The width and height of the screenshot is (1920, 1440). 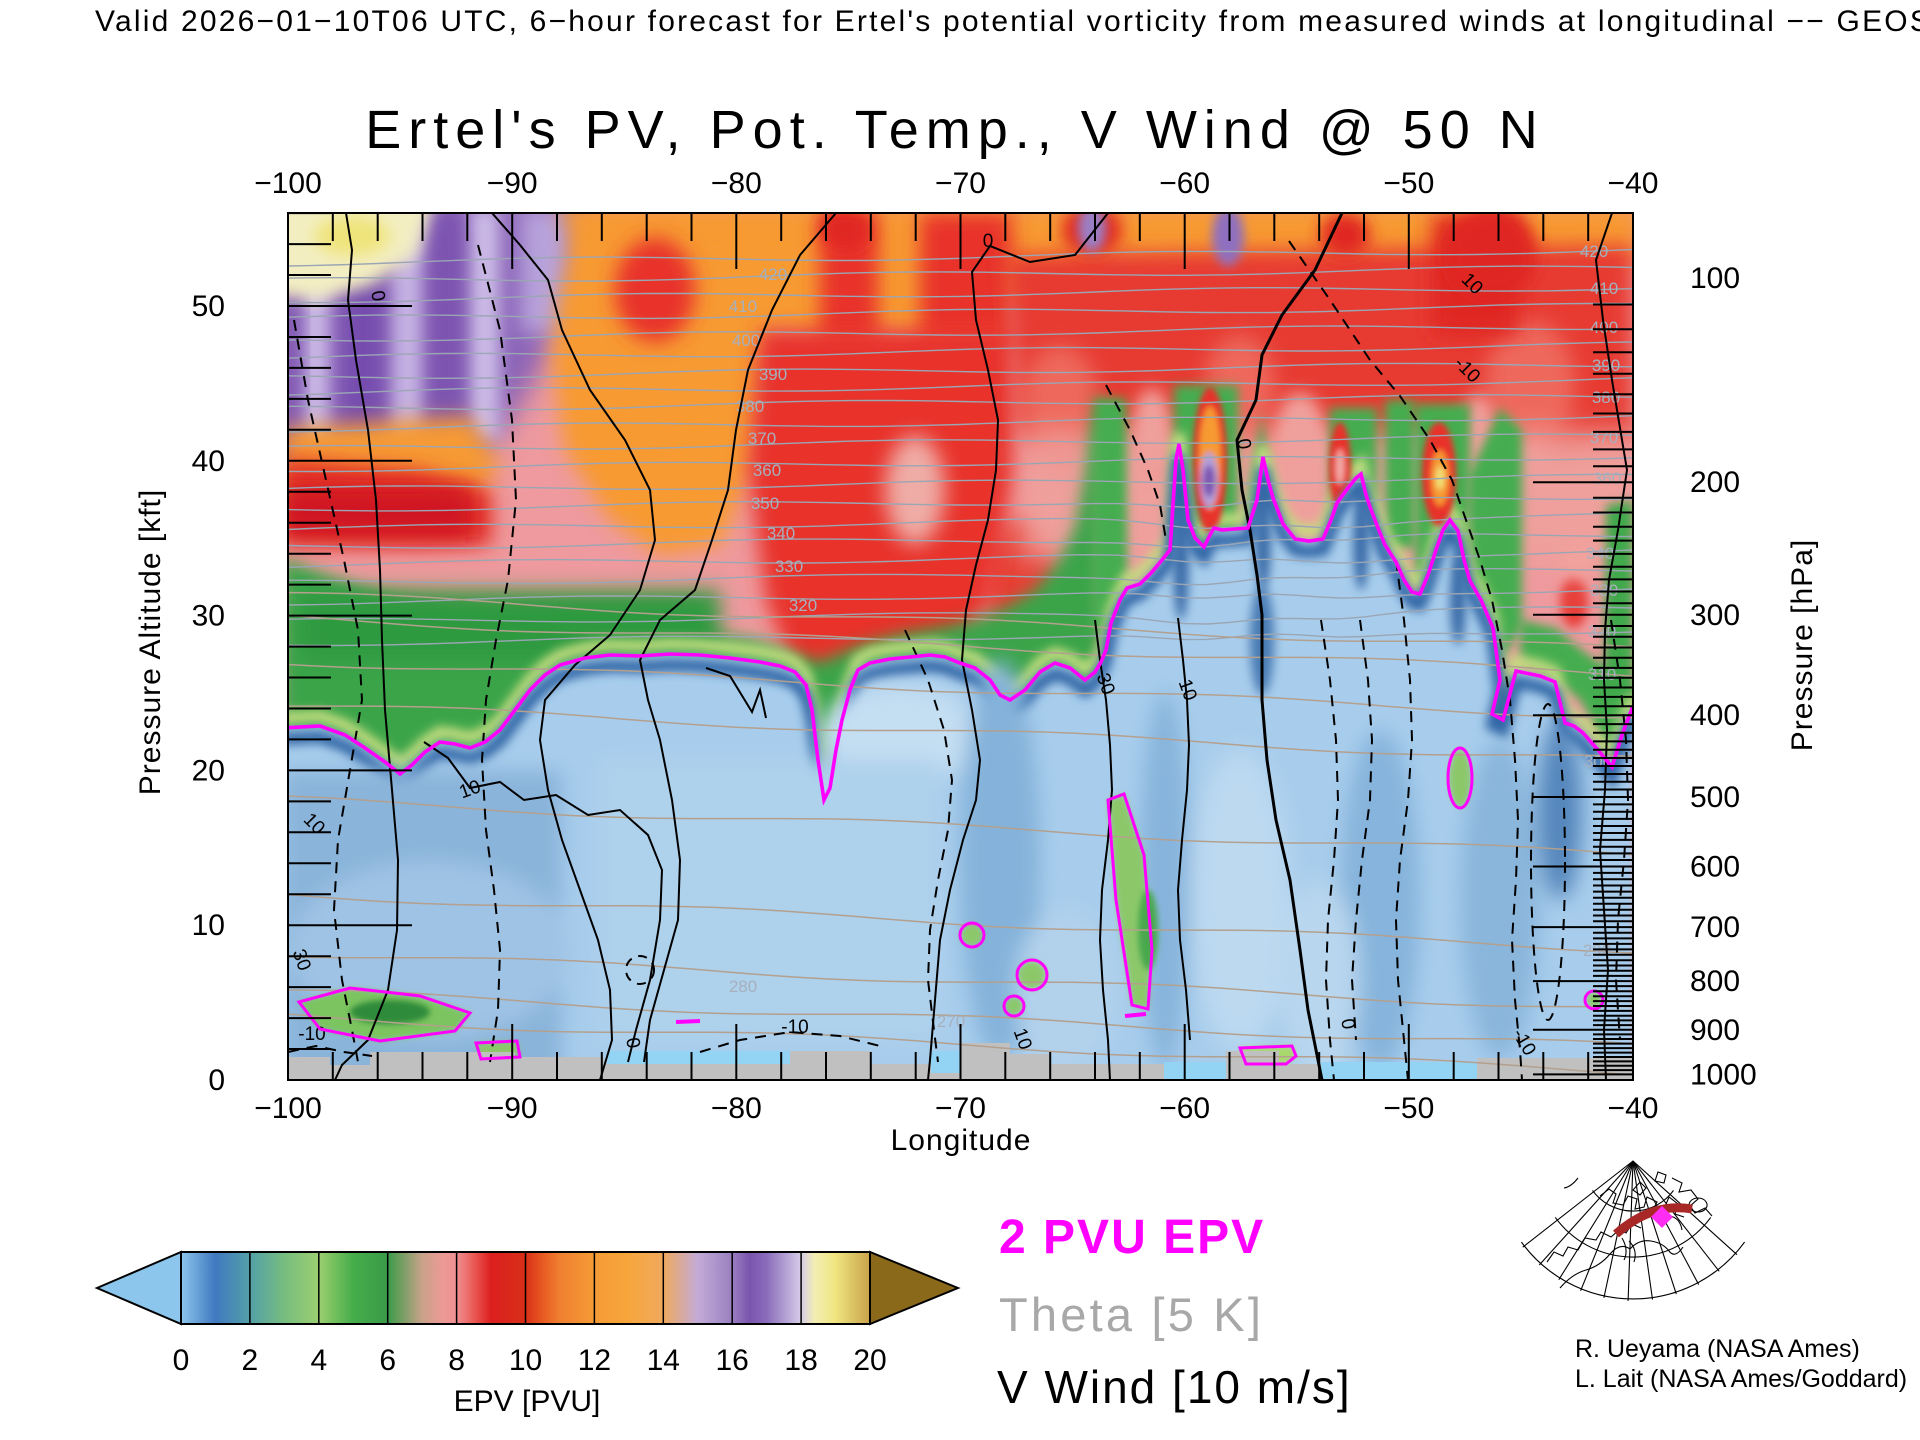 I want to click on svg-text: R. Ueyama (NASA Ames), so click(x=1717, y=1349).